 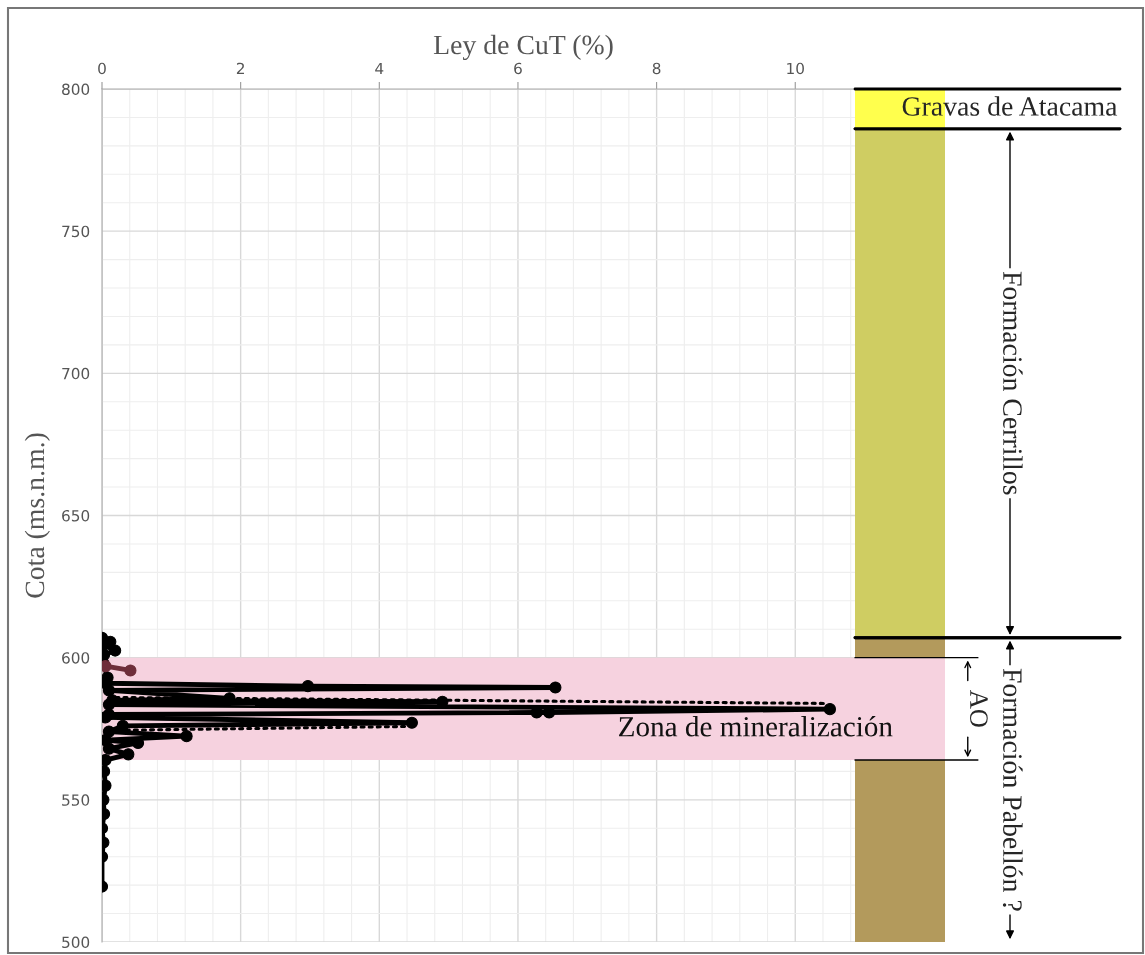 What do you see at coordinates (76, 942) in the screenshot?
I see `y-tick-label: 500` at bounding box center [76, 942].